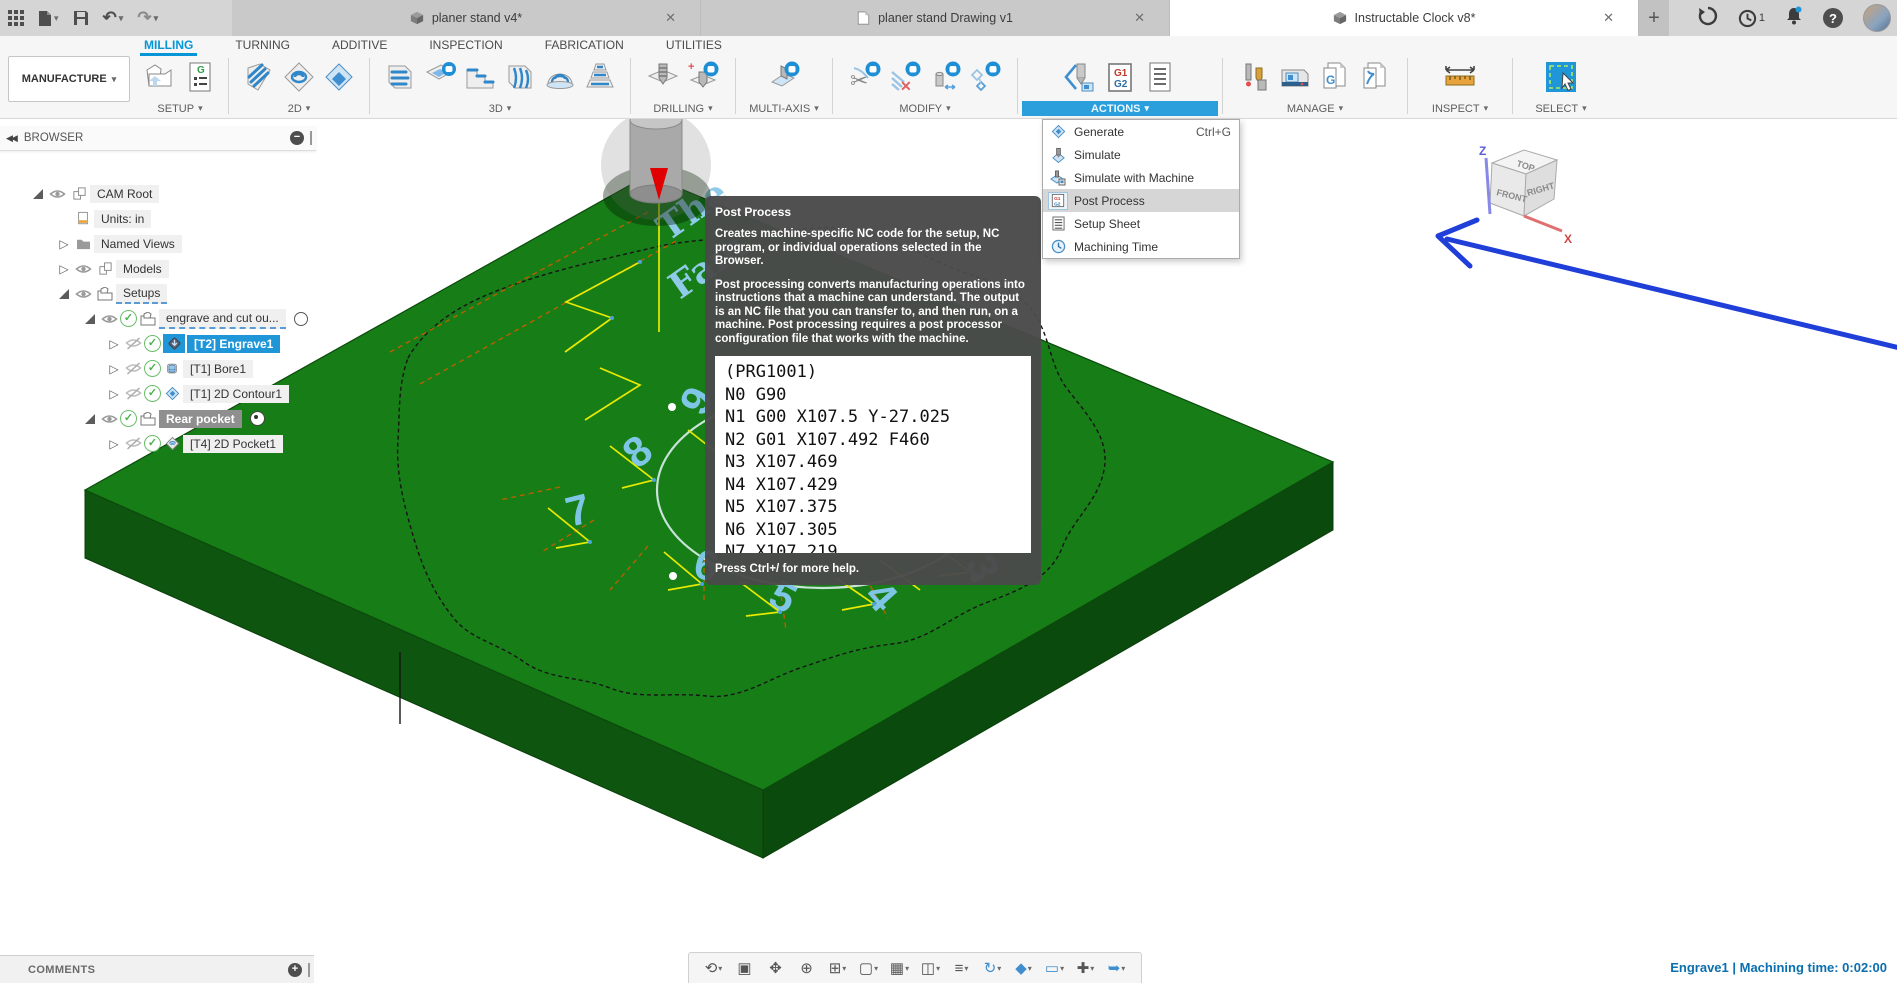 The image size is (1897, 983). Describe the element at coordinates (865, 77) in the screenshot. I see `trim-toolpath-icon: ✂` at that location.